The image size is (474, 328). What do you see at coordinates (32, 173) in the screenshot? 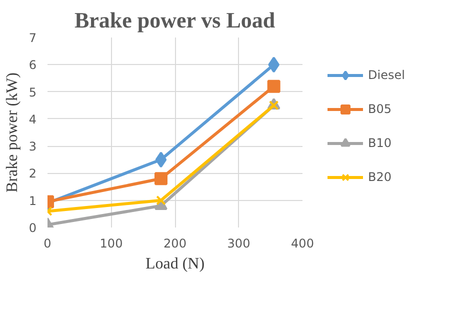
I see `y-tick-label: 2` at bounding box center [32, 173].